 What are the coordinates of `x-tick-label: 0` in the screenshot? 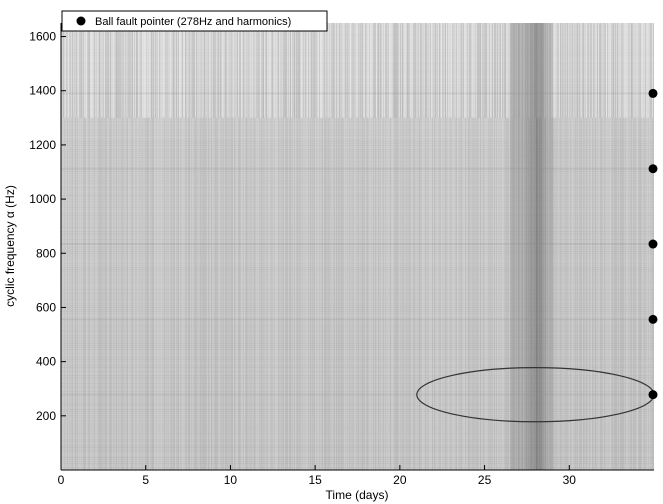 It's located at (61, 480).